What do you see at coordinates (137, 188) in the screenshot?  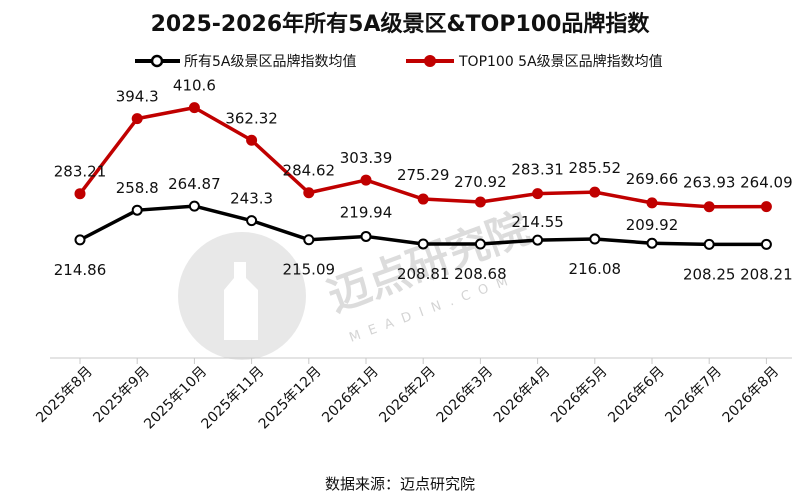 I see `data-label: 258.8` at bounding box center [137, 188].